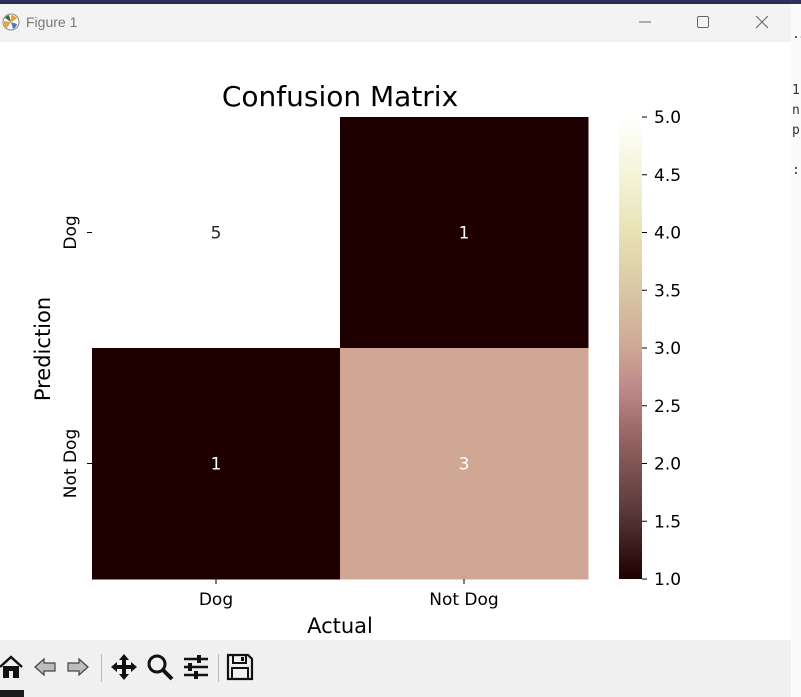 Image resolution: width=801 pixels, height=697 pixels. Describe the element at coordinates (667, 407) in the screenshot. I see `colorbar-tick-label: 2.5` at that location.